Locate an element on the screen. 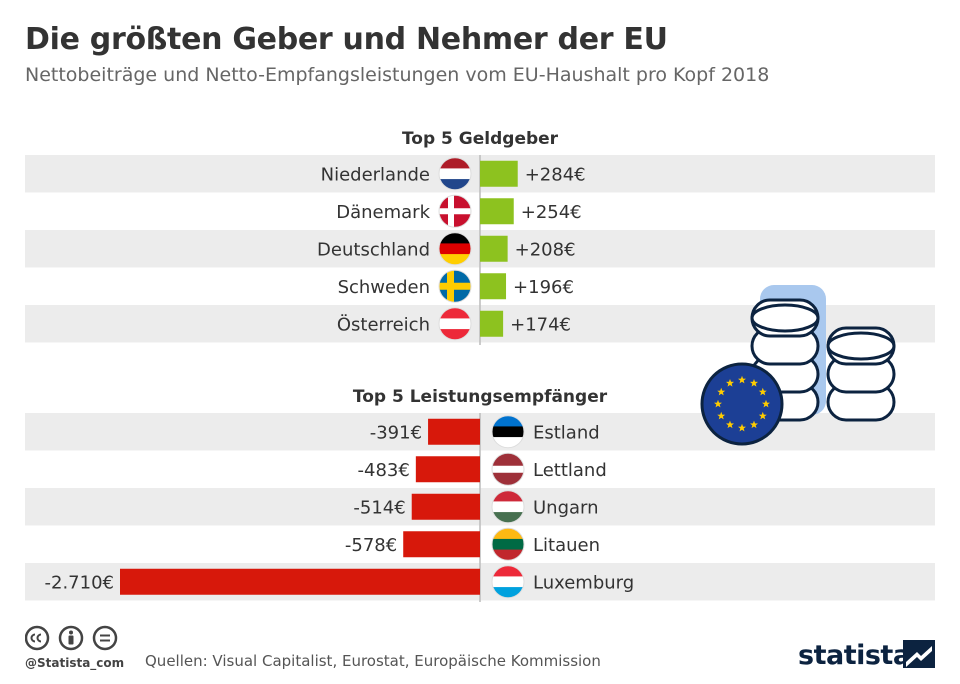  bar-niederlande is located at coordinates (499, 173).